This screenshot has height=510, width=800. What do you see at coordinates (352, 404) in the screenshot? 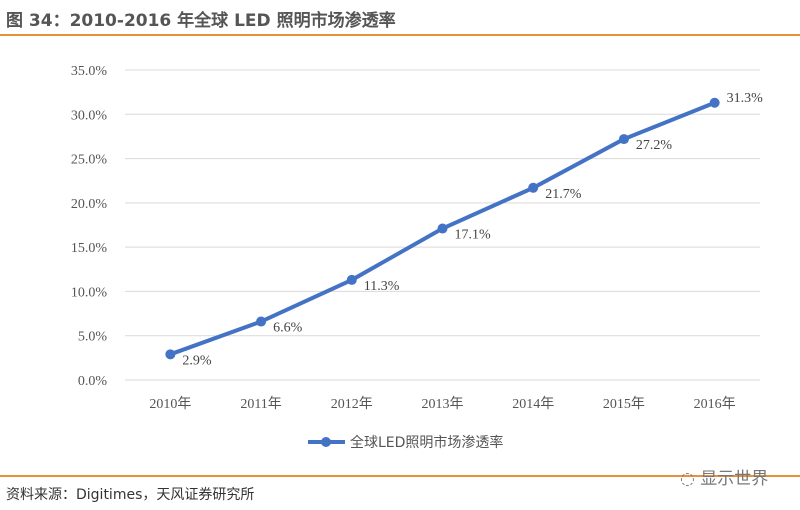
I see `x-tick-label: 2012年` at bounding box center [352, 404].